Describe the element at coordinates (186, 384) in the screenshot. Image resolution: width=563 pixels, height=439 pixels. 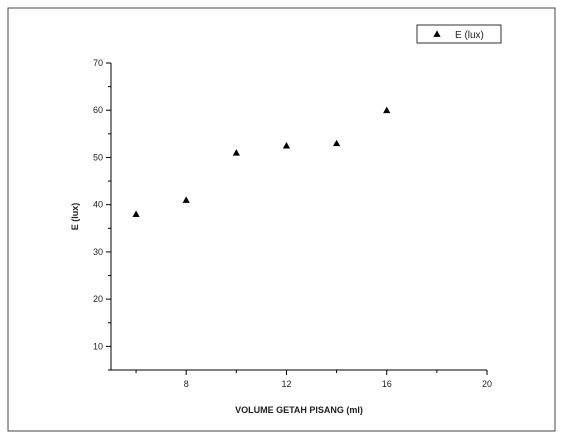
I see `x-tick-label: 8` at that location.